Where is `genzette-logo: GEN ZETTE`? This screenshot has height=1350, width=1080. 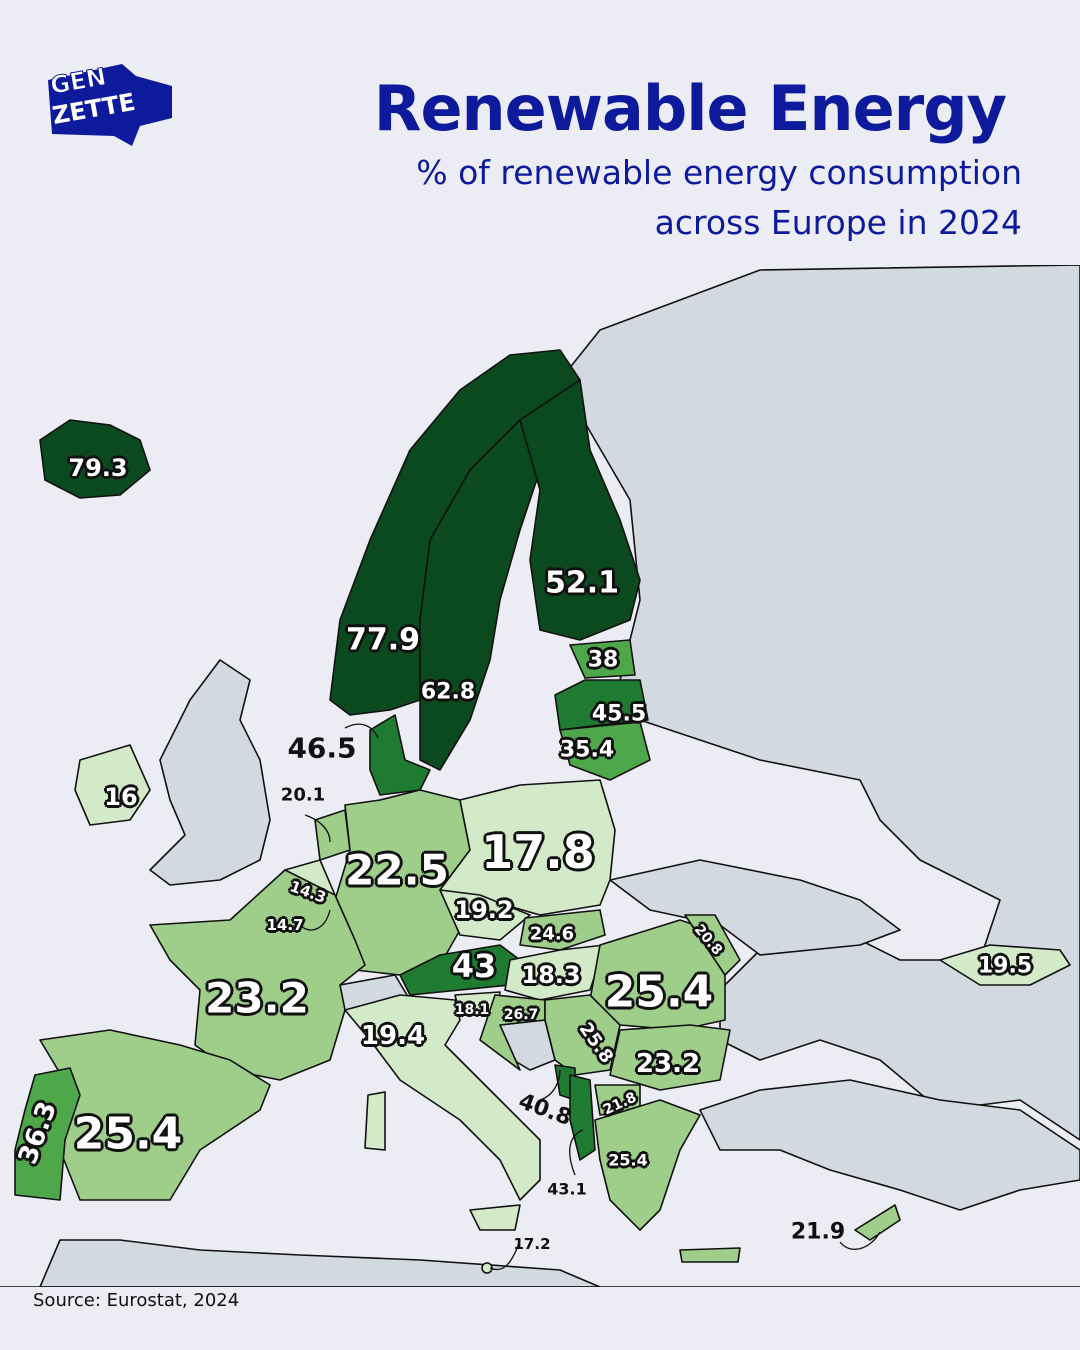 genzette-logo: GEN ZETTE is located at coordinates (110, 104).